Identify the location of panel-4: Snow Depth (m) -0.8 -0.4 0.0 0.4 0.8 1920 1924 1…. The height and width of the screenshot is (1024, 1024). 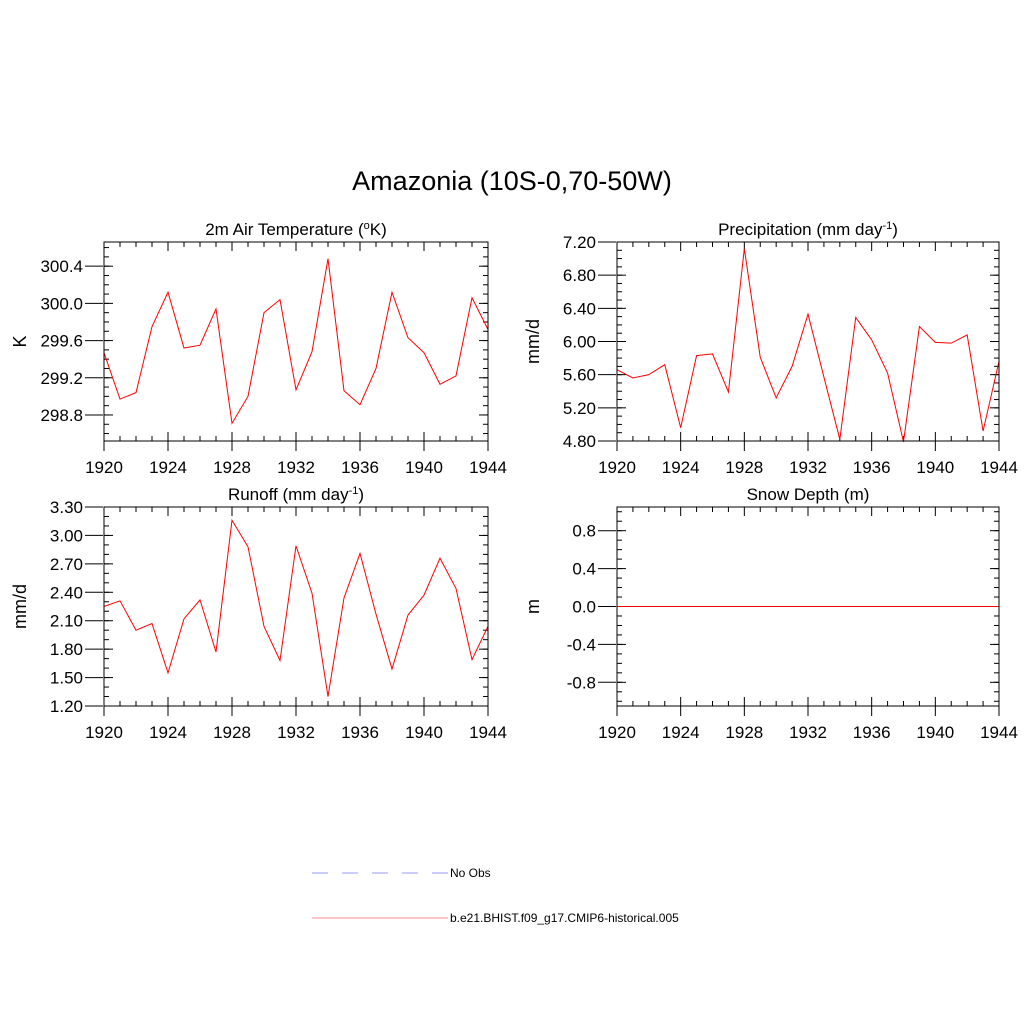
(770, 613).